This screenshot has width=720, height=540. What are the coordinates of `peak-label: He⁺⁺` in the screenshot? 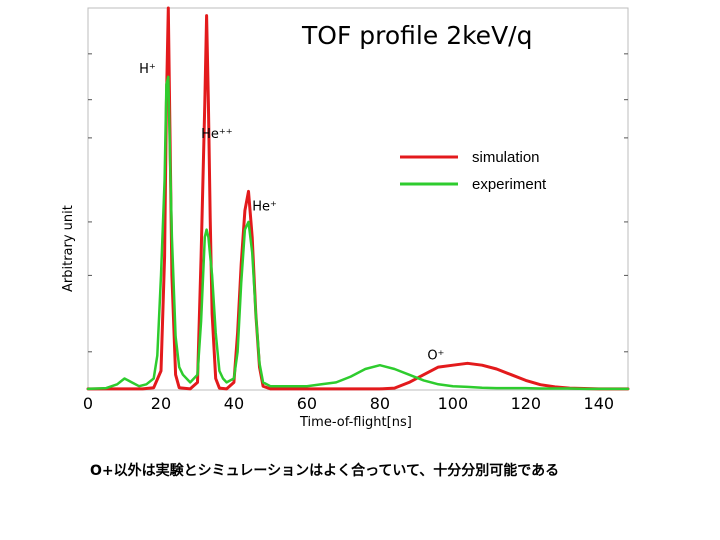 It's located at (217, 134).